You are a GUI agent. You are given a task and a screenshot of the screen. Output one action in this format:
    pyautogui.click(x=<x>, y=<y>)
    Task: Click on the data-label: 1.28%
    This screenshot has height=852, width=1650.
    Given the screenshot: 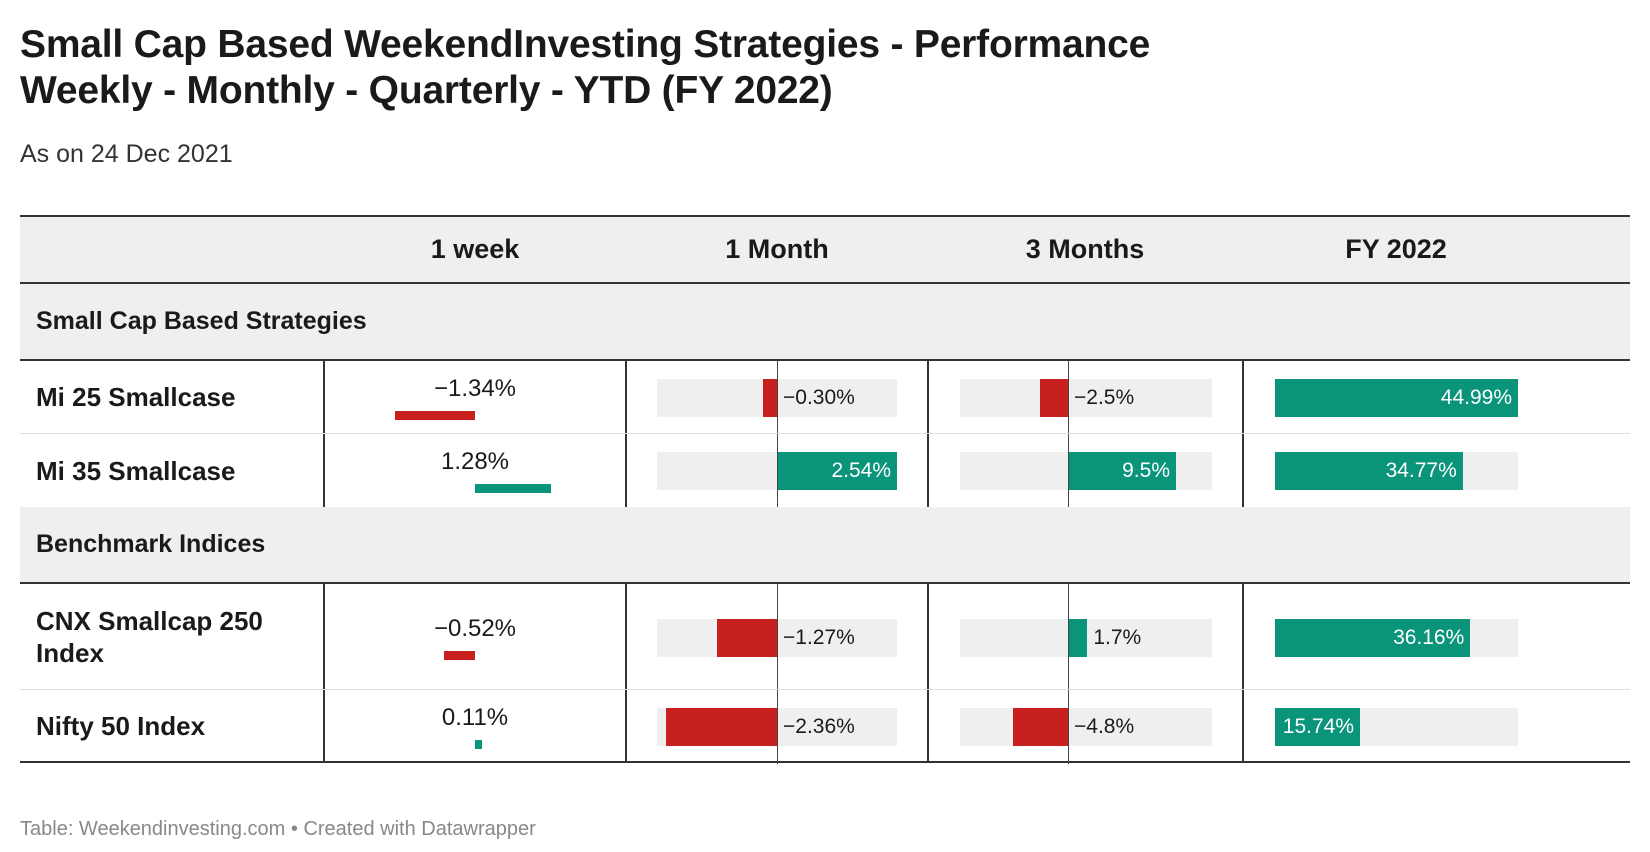 What is the action you would take?
    pyautogui.click(x=475, y=461)
    